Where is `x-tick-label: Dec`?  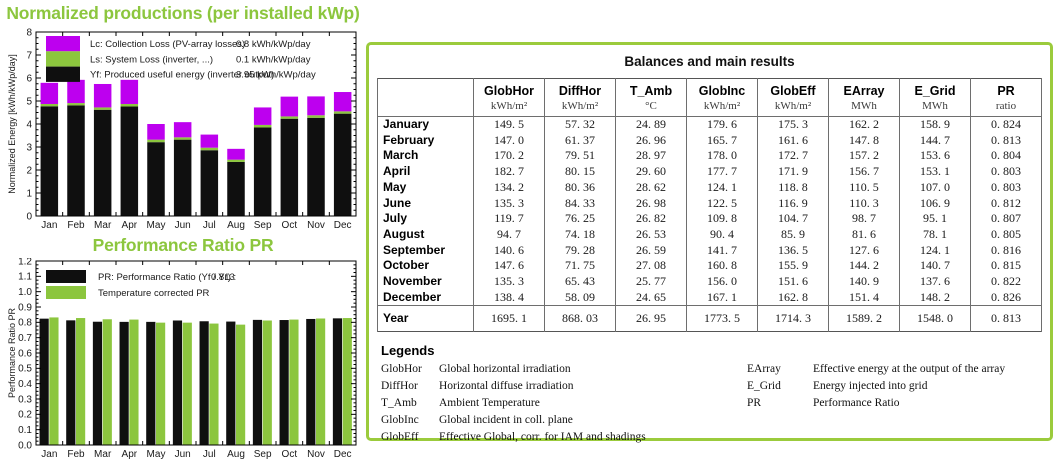
x-tick-label: Dec is located at coordinates (343, 225).